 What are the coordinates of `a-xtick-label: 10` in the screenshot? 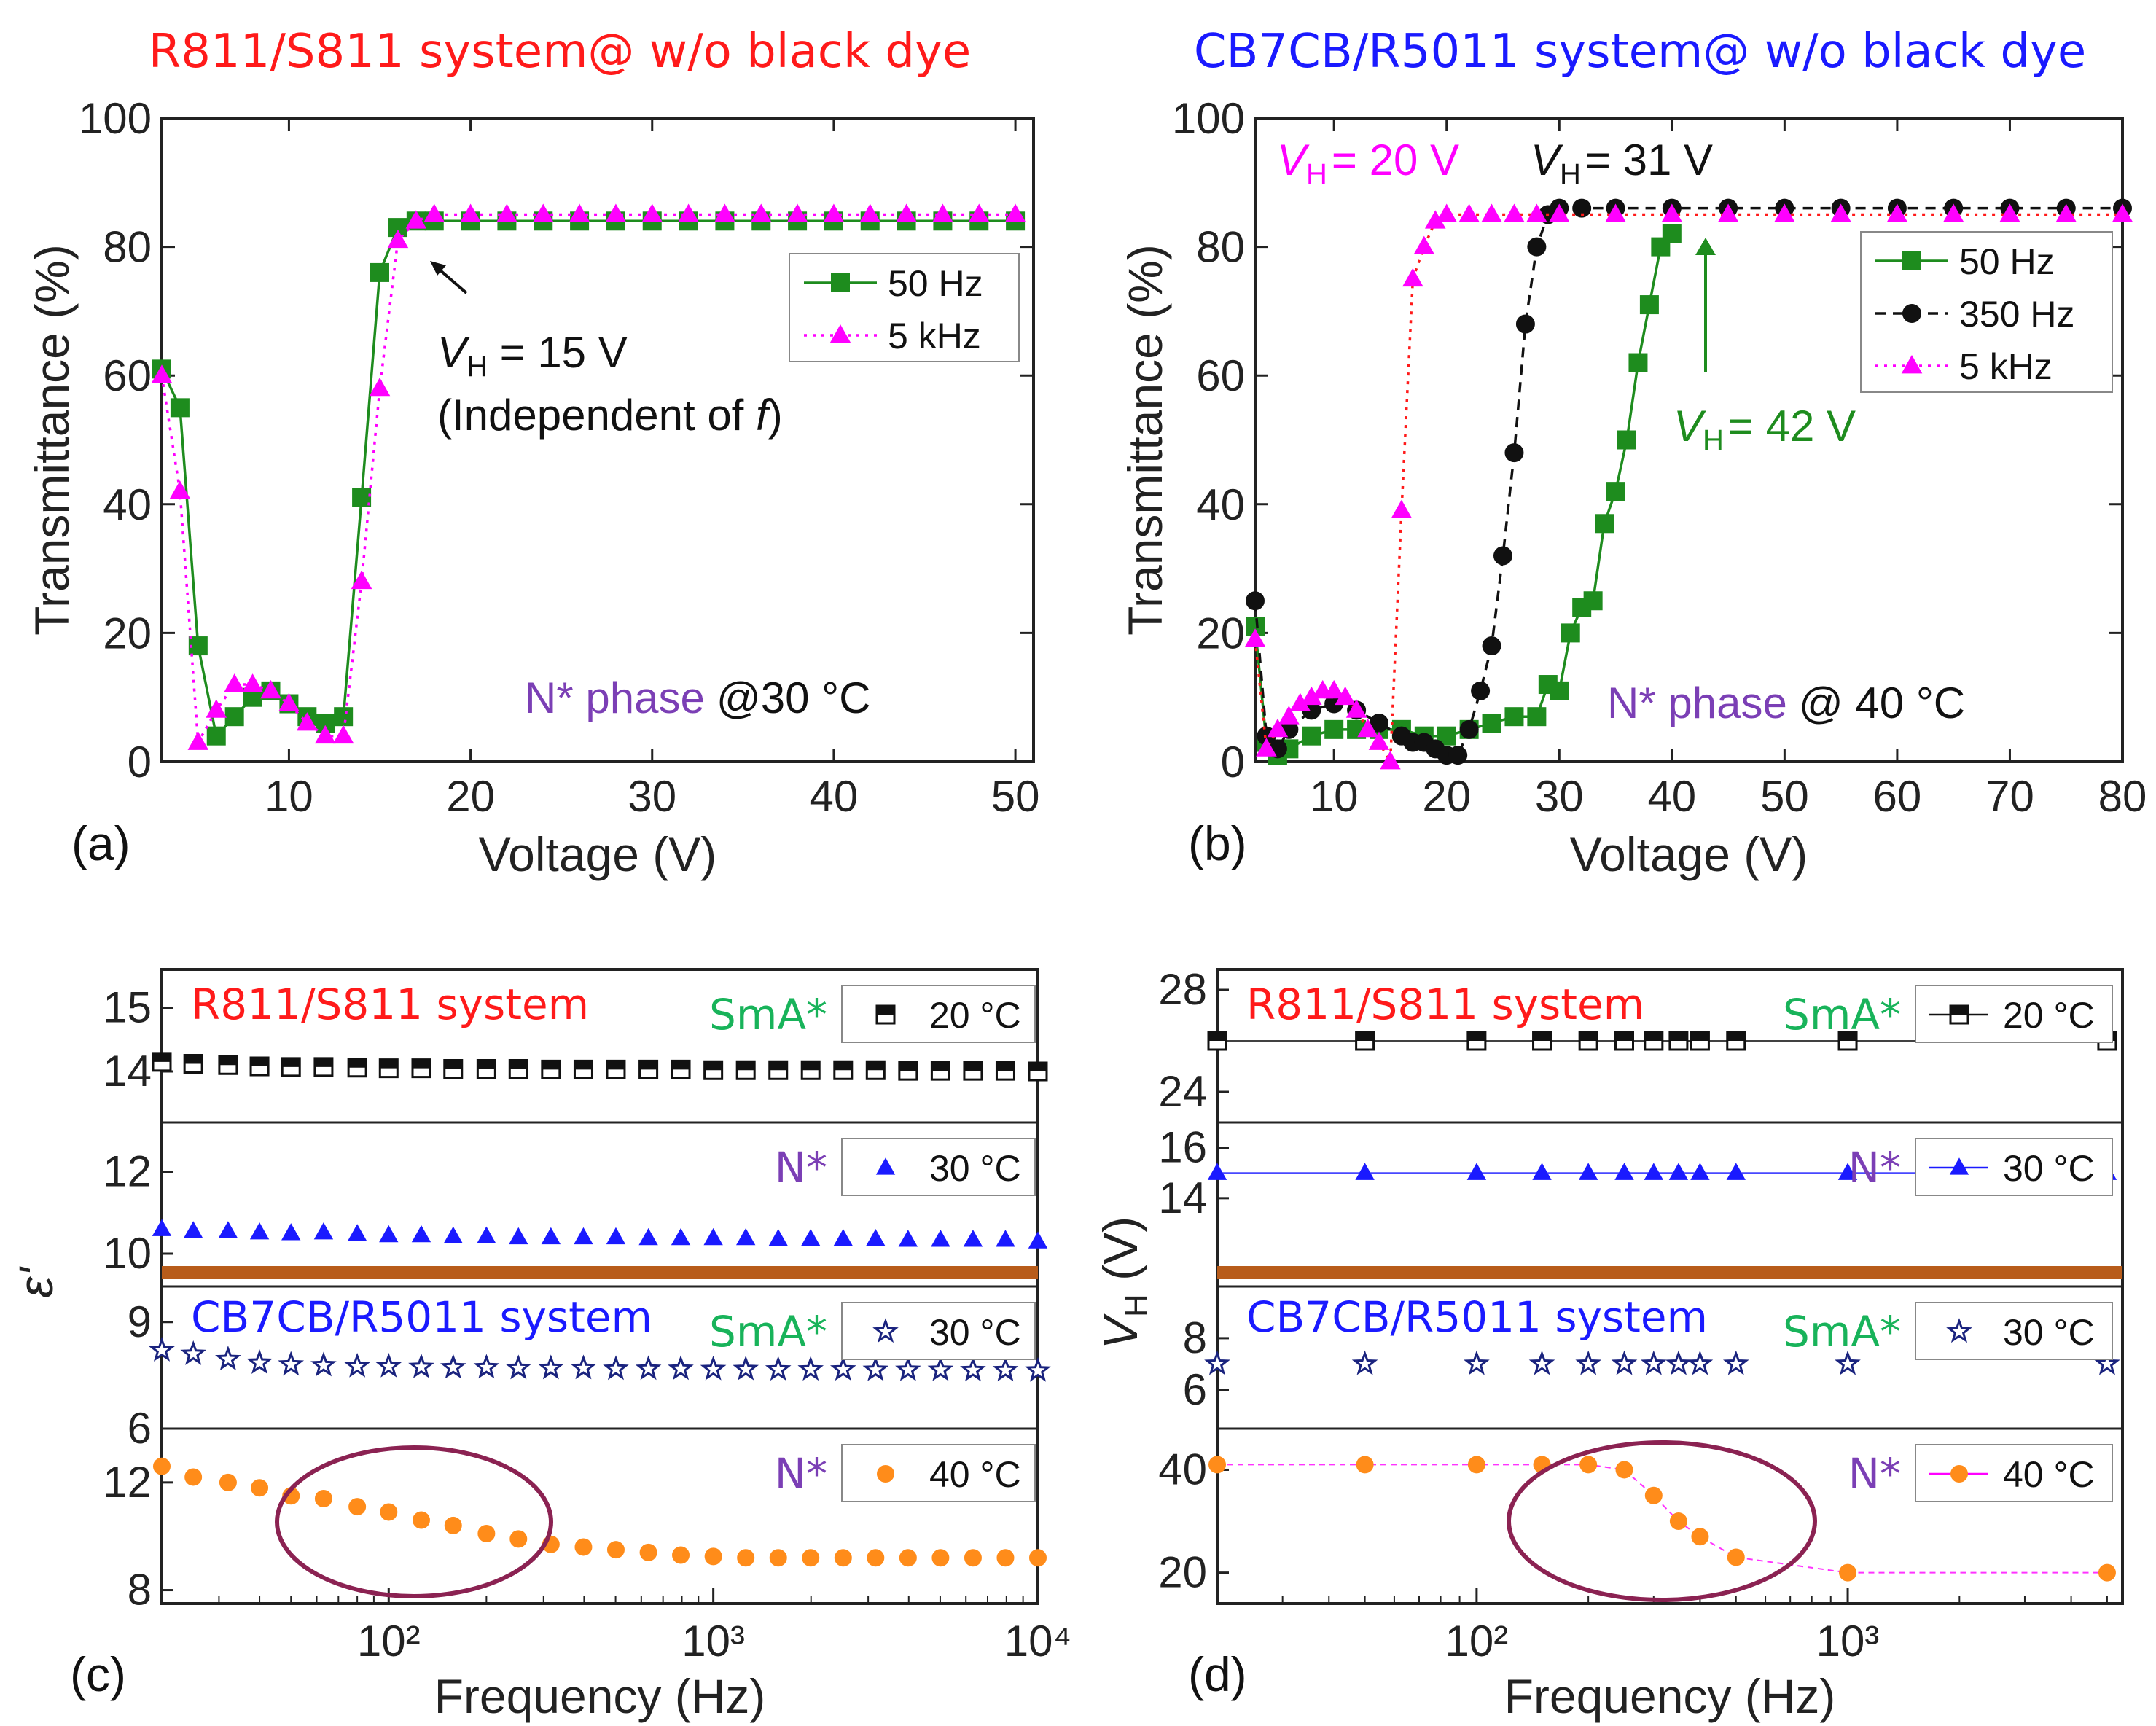 It's located at (289, 796).